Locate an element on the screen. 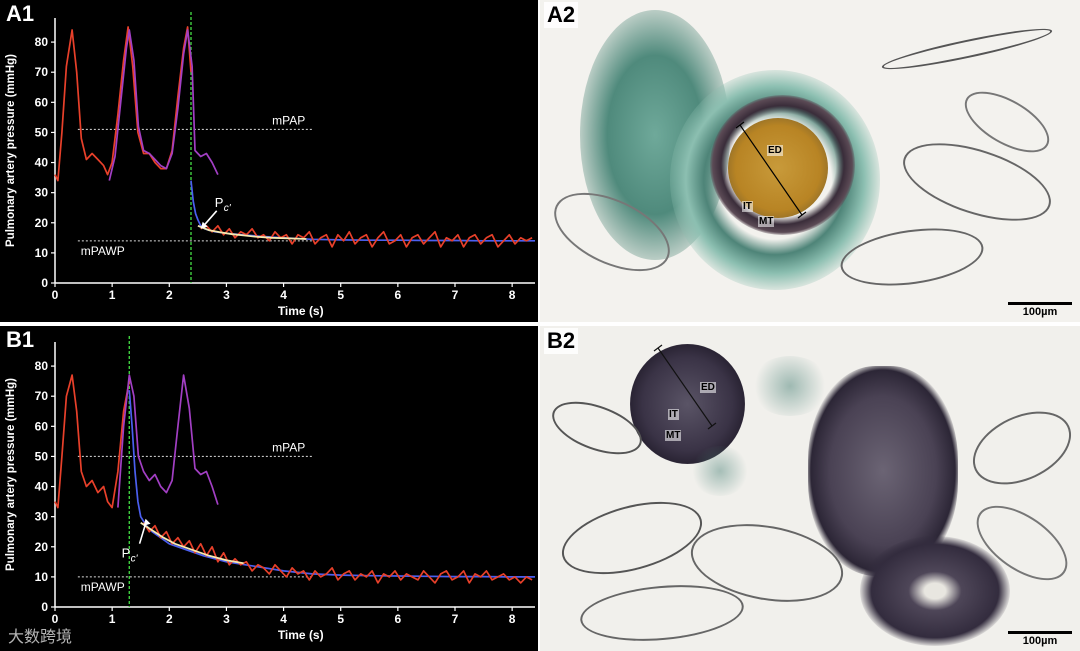 The height and width of the screenshot is (651, 1080). panel-label-a2: A2 is located at coordinates (561, 15).